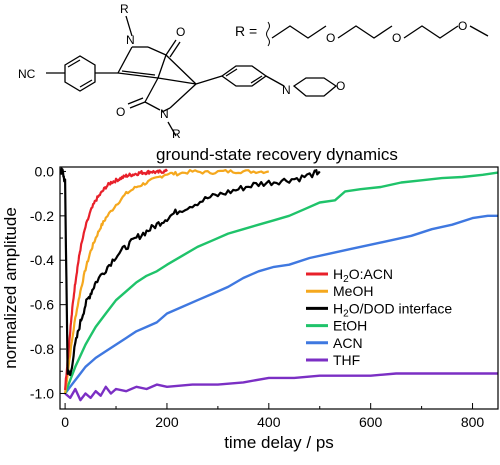 The image size is (500, 465). I want to click on x-tick-label: 600, so click(371, 422).